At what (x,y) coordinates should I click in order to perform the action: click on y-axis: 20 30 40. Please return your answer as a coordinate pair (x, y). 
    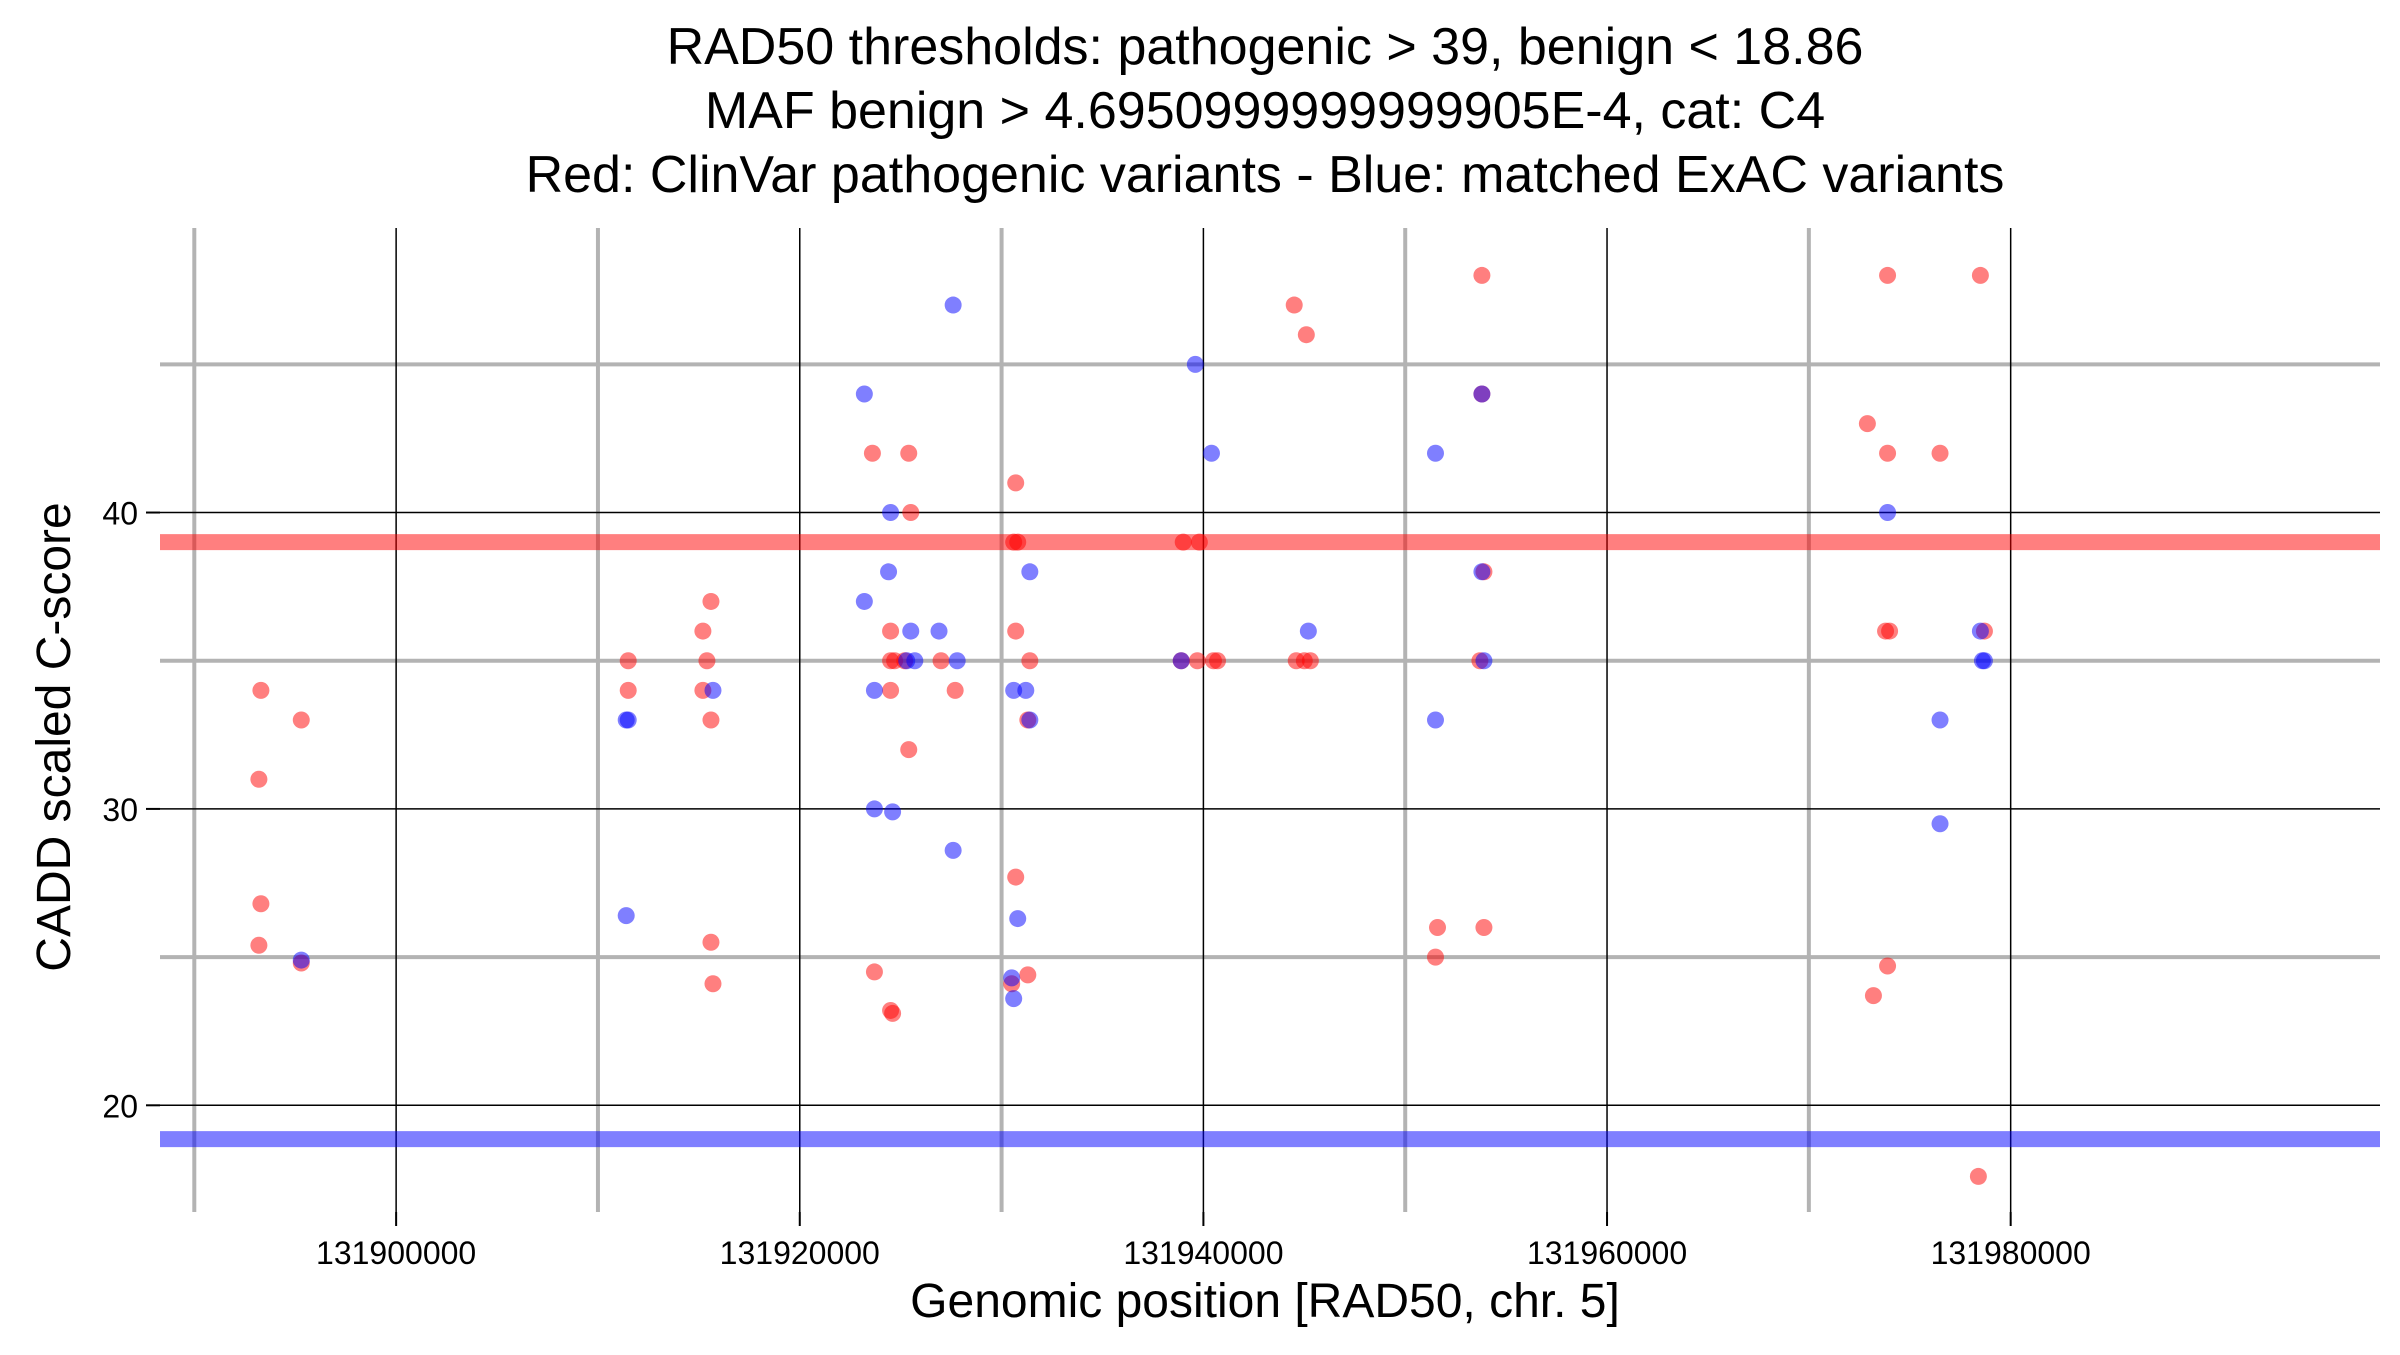
    Looking at the image, I should click on (131, 810).